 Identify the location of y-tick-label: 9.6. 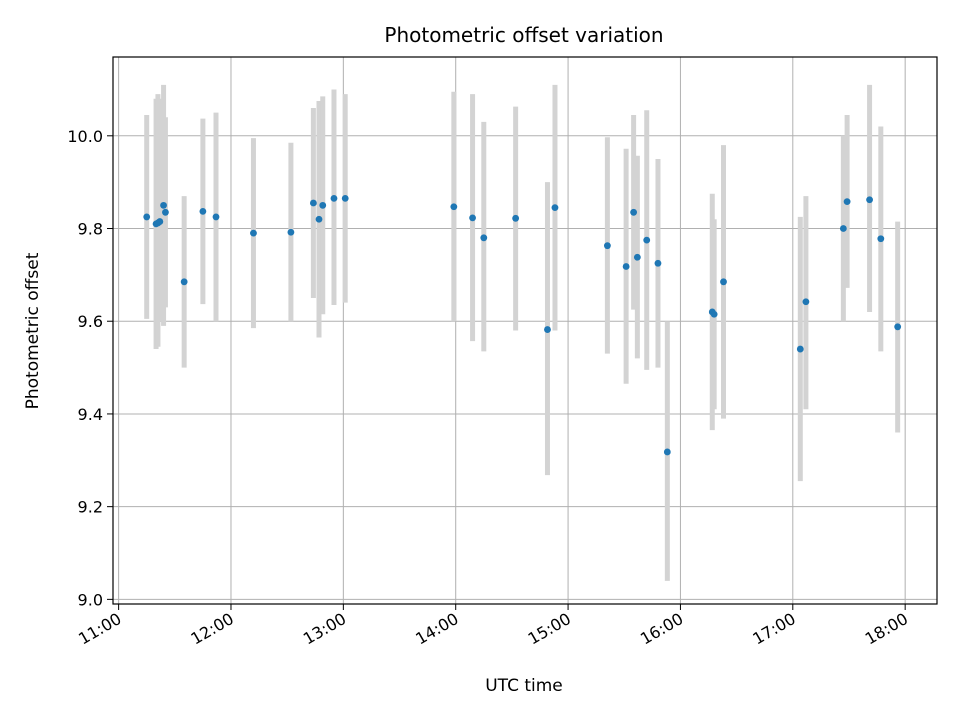
(90, 321).